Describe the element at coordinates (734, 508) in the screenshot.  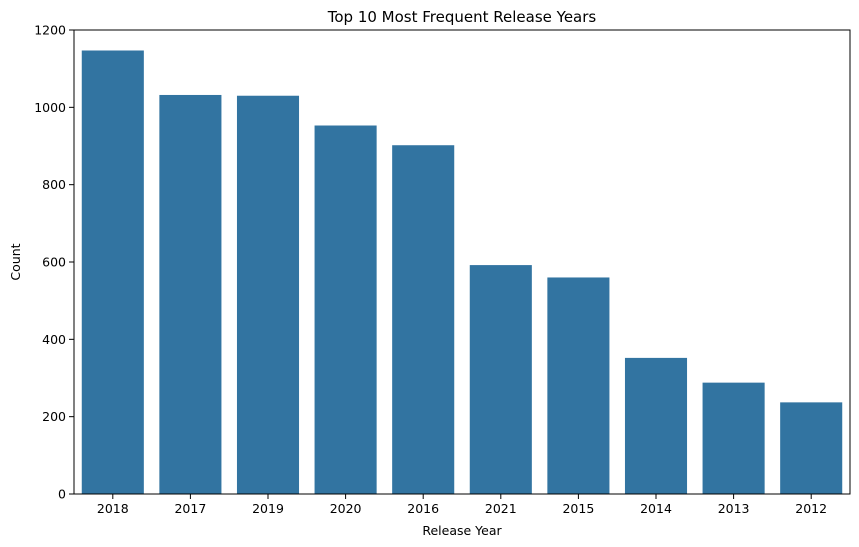
I see `x-tick-label: 2013` at that location.